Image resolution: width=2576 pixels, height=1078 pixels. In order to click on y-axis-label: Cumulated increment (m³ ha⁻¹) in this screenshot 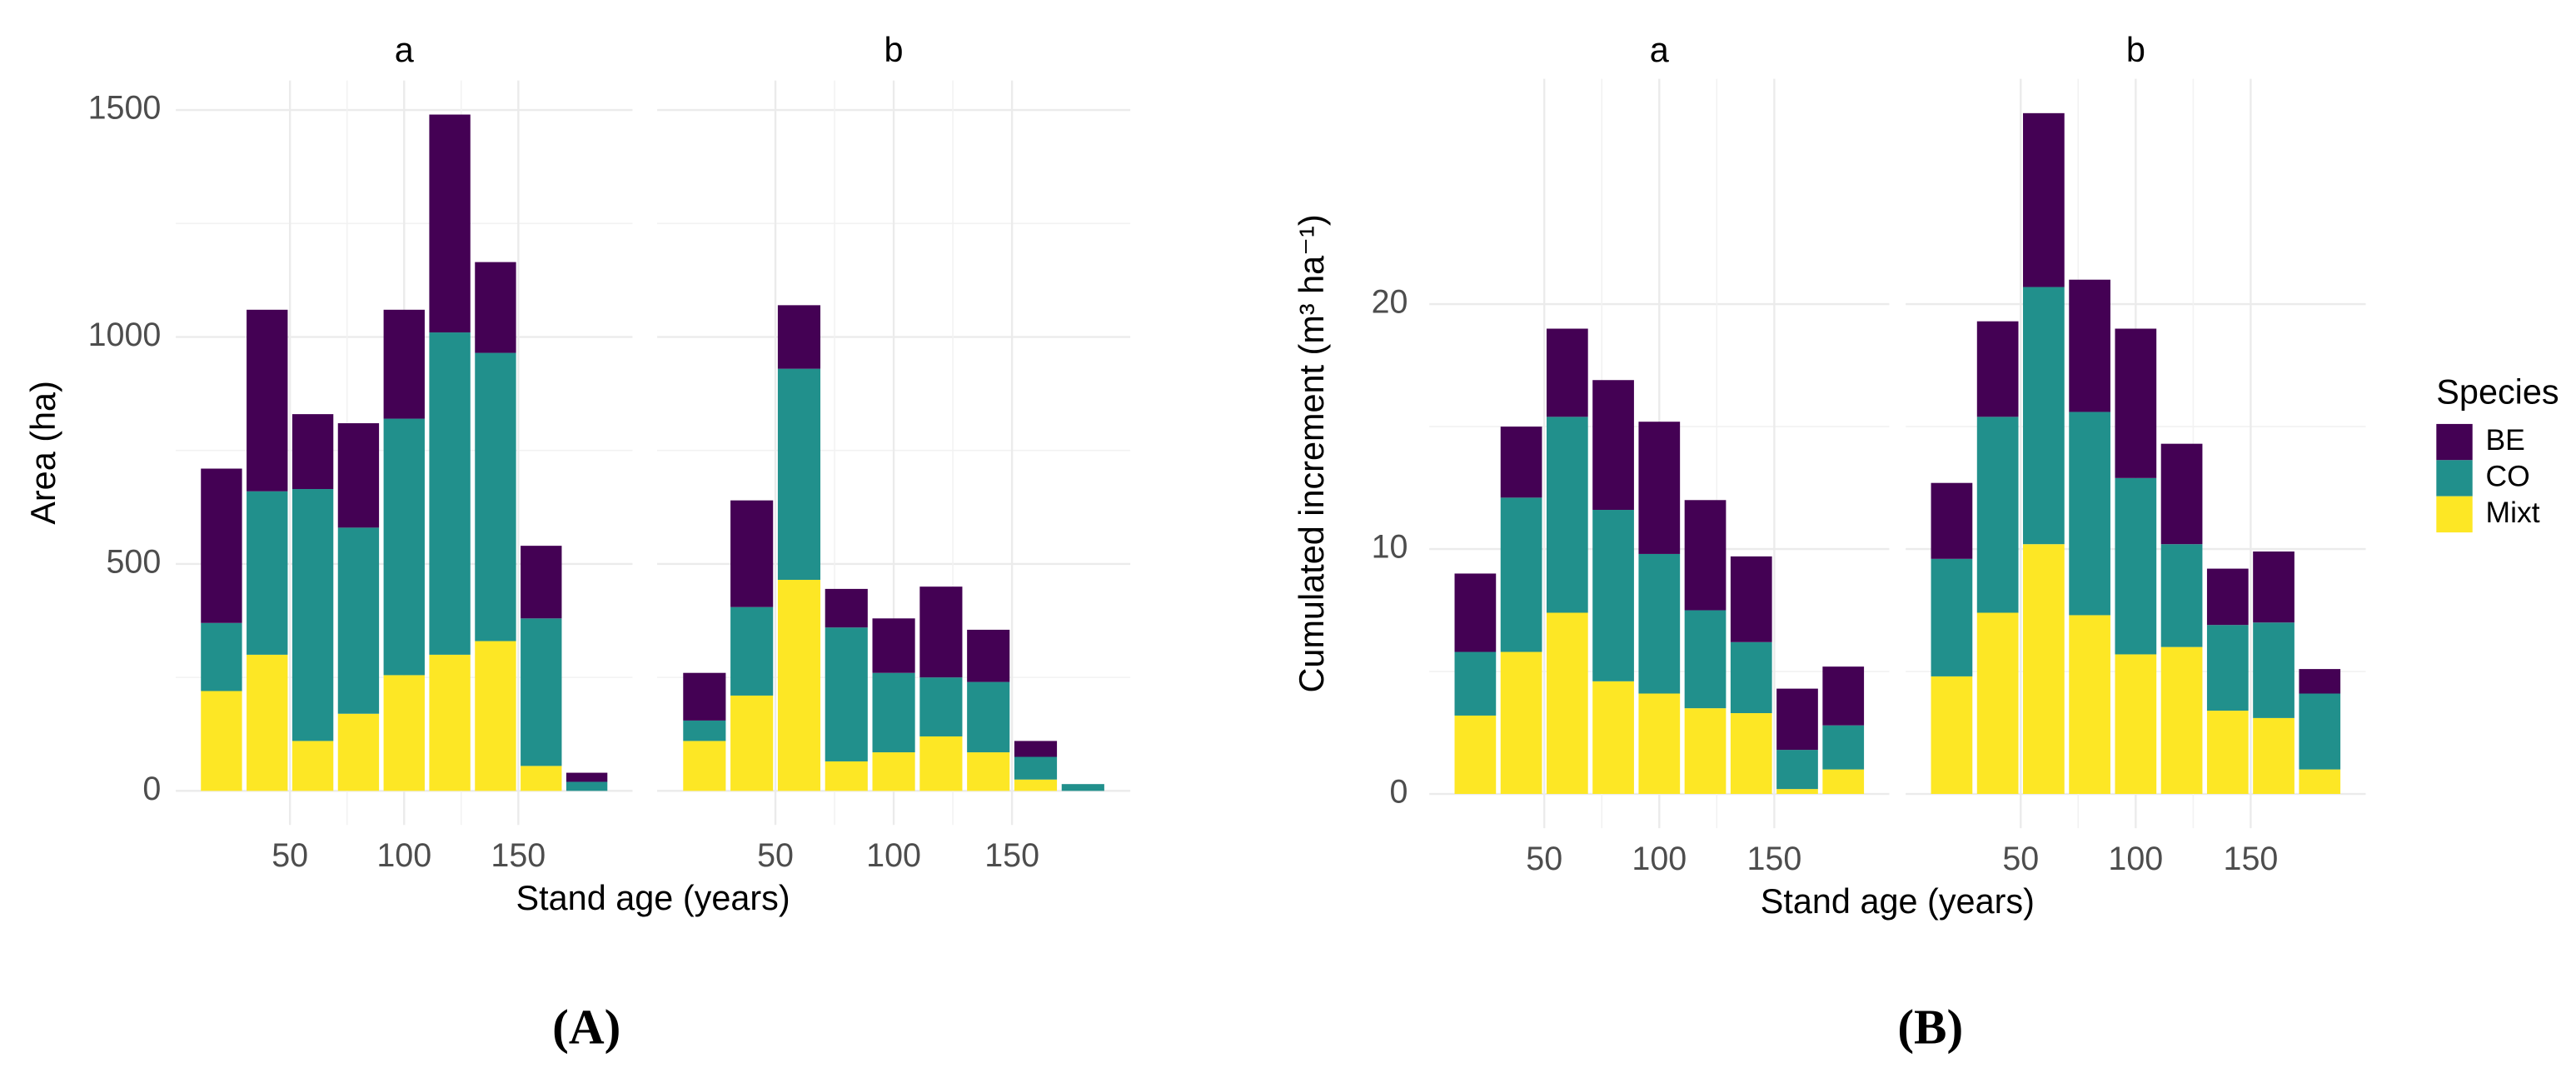, I will do `click(1312, 453)`.